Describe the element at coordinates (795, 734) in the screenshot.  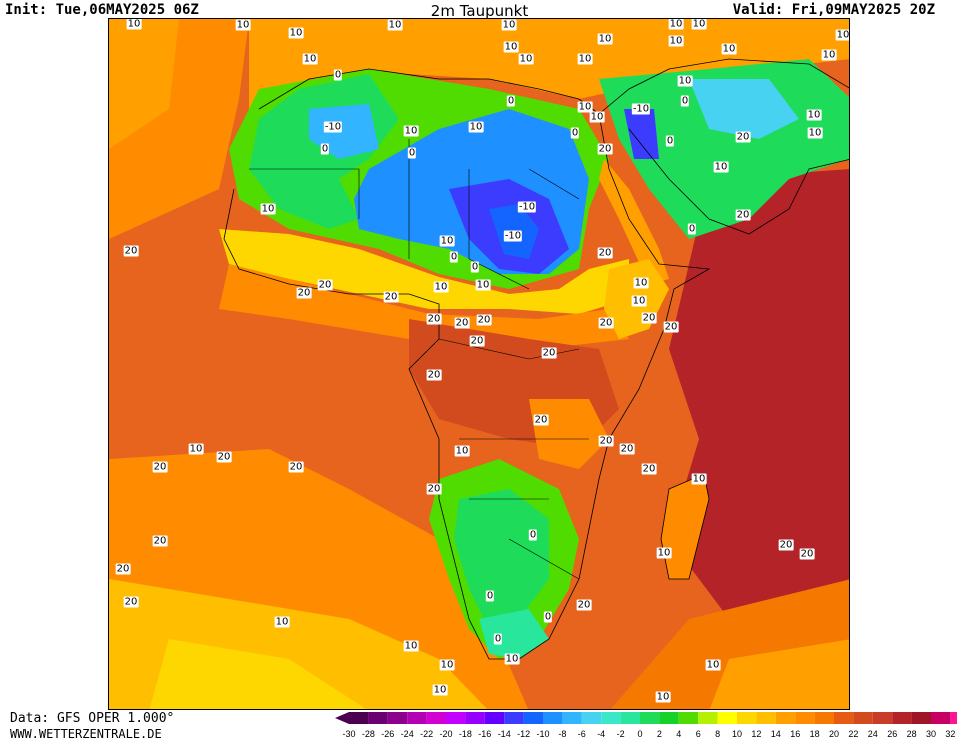
I see `legend-tick-label: 16` at that location.